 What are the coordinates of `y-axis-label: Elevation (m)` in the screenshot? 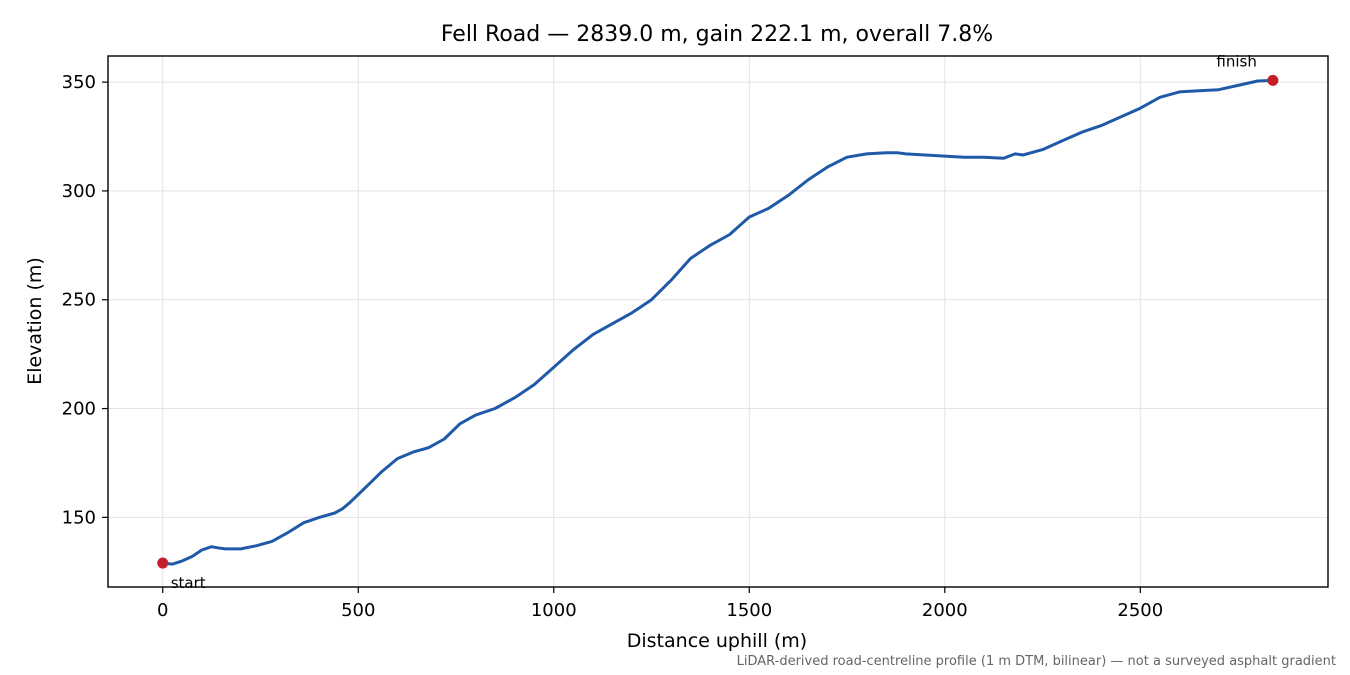 It's located at (35, 321).